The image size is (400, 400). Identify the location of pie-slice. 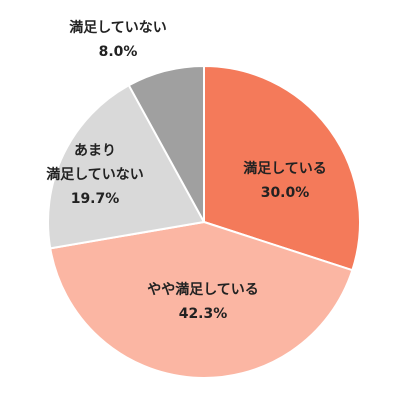
(166, 143).